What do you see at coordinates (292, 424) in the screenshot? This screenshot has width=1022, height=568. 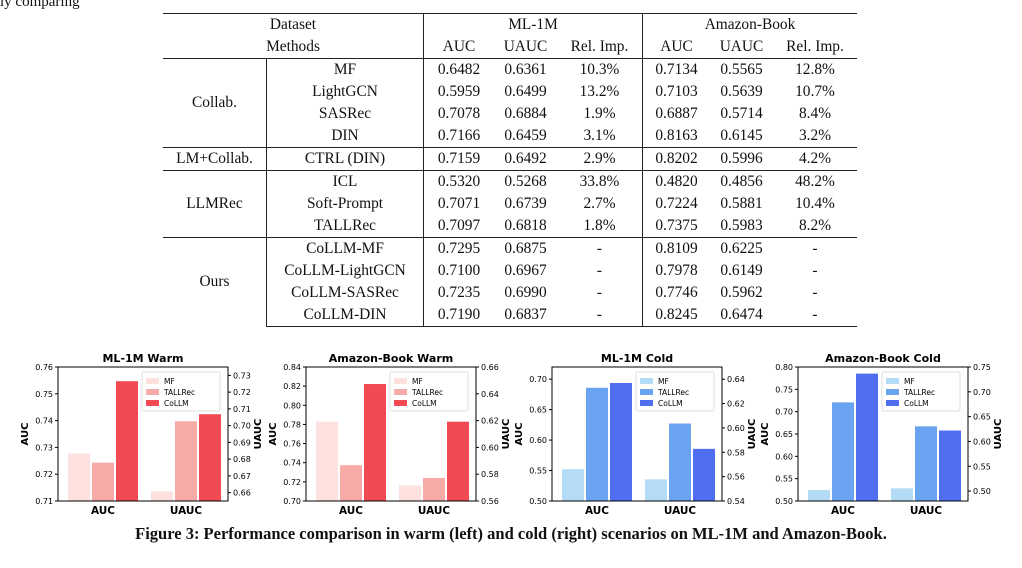 I see `y-tick-label: 0.78` at bounding box center [292, 424].